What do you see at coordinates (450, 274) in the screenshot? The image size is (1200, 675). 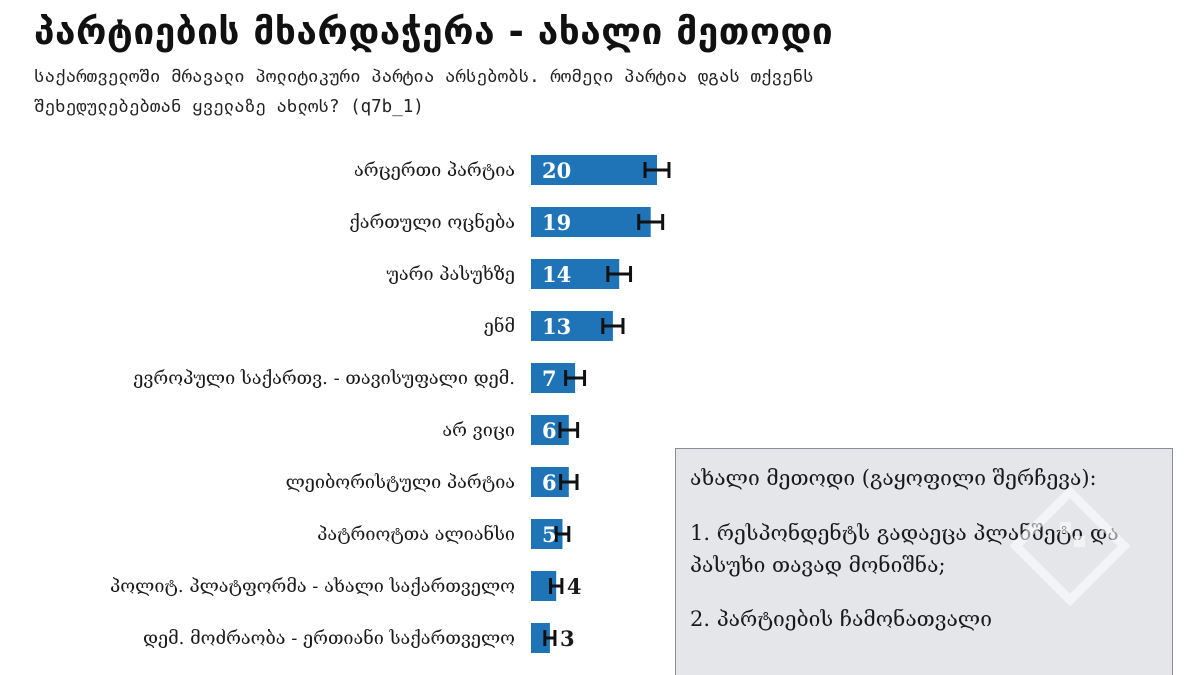 I see `category-label: უარი პასუხზე` at bounding box center [450, 274].